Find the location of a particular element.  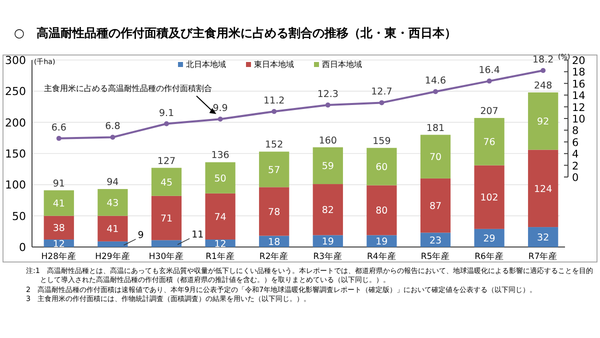

x-tick-label: R5年産 is located at coordinates (435, 256).